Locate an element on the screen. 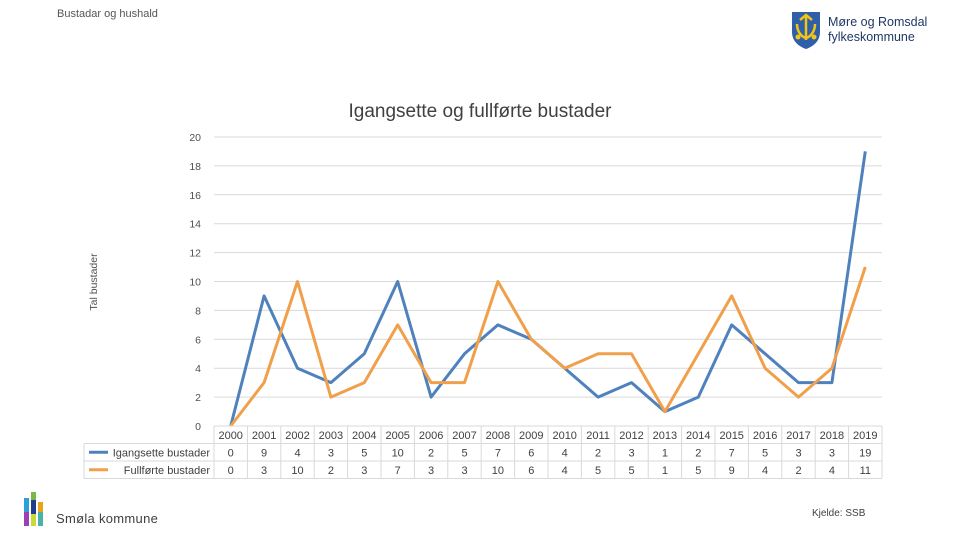 The width and height of the screenshot is (960, 540). y-tick-labels: 0 2 4 6 8 10 12 14 16 18 20 is located at coordinates (195, 282).